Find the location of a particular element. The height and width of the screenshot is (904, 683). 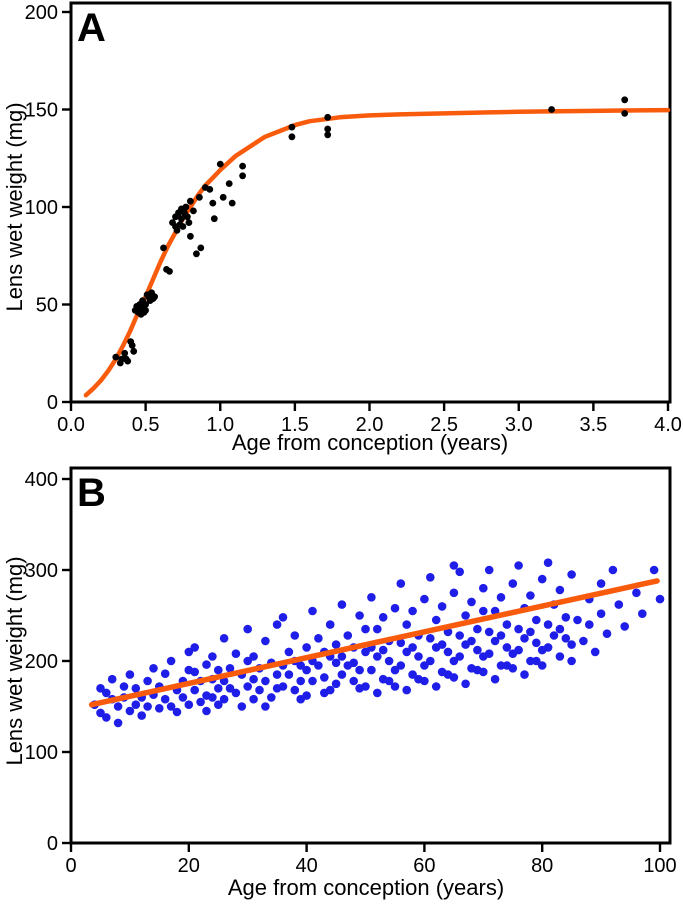

y-tick-label: 300 is located at coordinates (41, 571).